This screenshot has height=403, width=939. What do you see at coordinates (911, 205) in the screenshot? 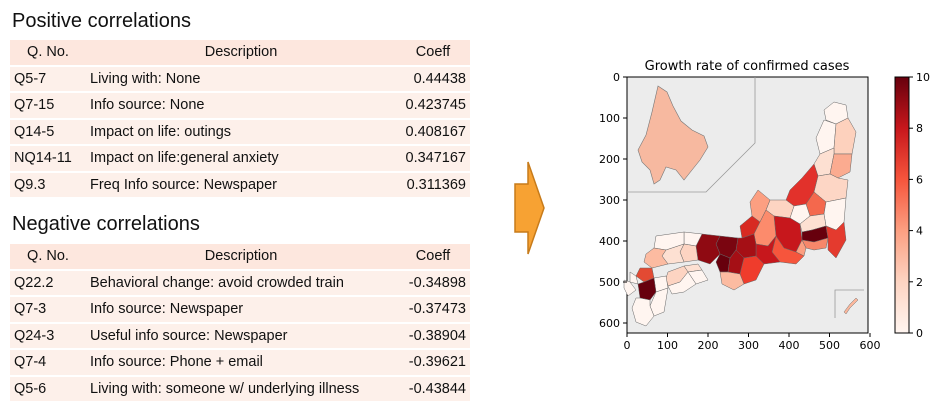
I see `colorbar-ticks` at bounding box center [911, 205].